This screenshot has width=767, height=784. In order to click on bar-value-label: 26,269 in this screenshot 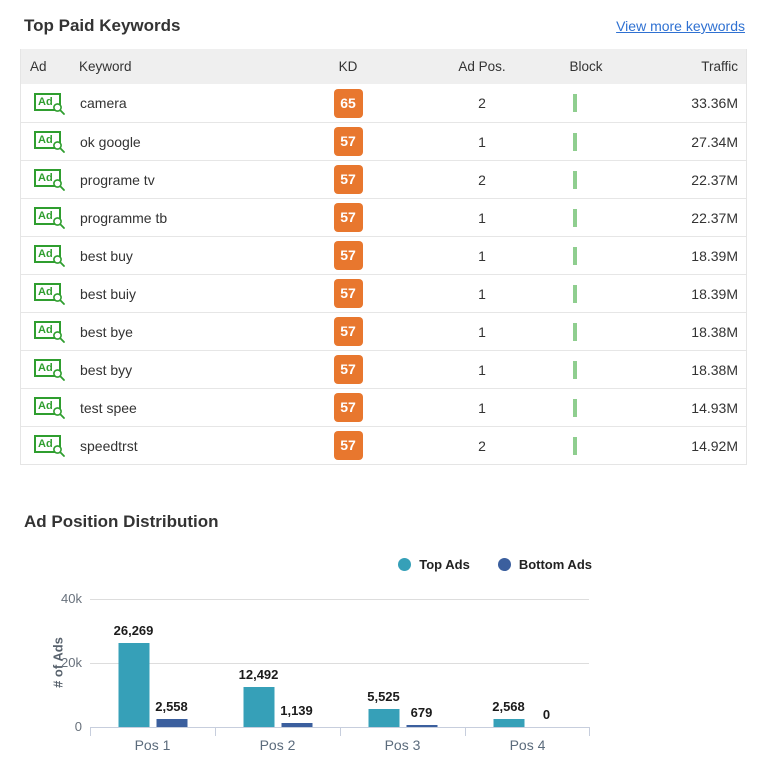, I will do `click(133, 630)`.